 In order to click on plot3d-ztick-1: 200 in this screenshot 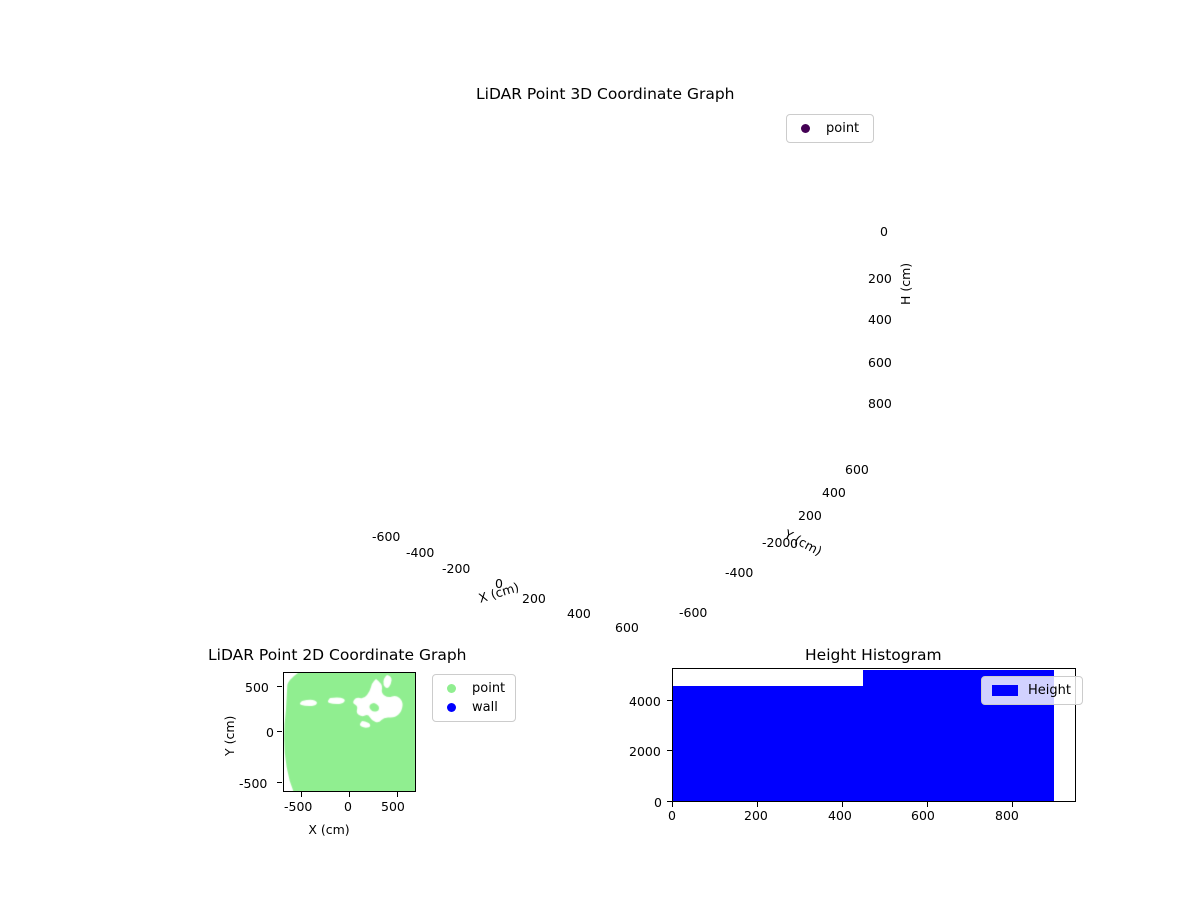, I will do `click(880, 278)`.